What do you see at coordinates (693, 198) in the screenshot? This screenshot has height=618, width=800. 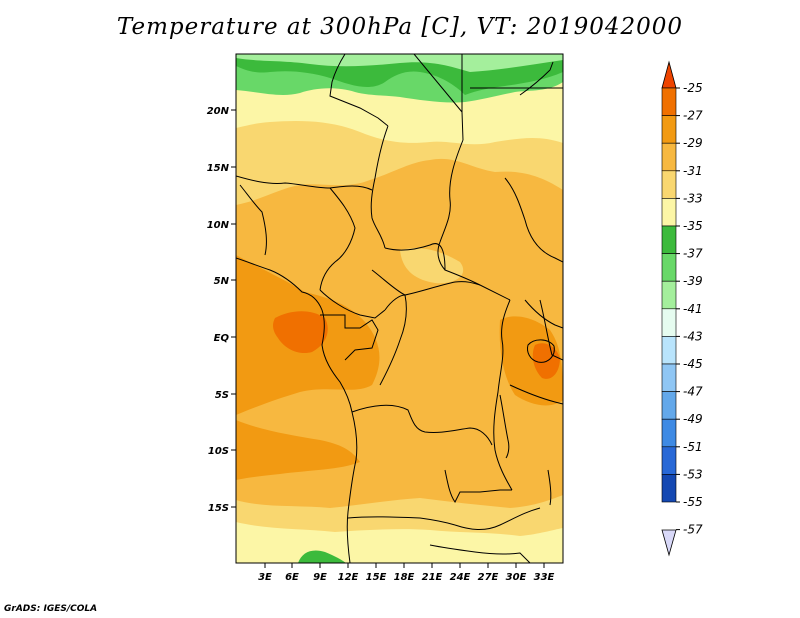 I see `colorbar-label: -33` at bounding box center [693, 198].